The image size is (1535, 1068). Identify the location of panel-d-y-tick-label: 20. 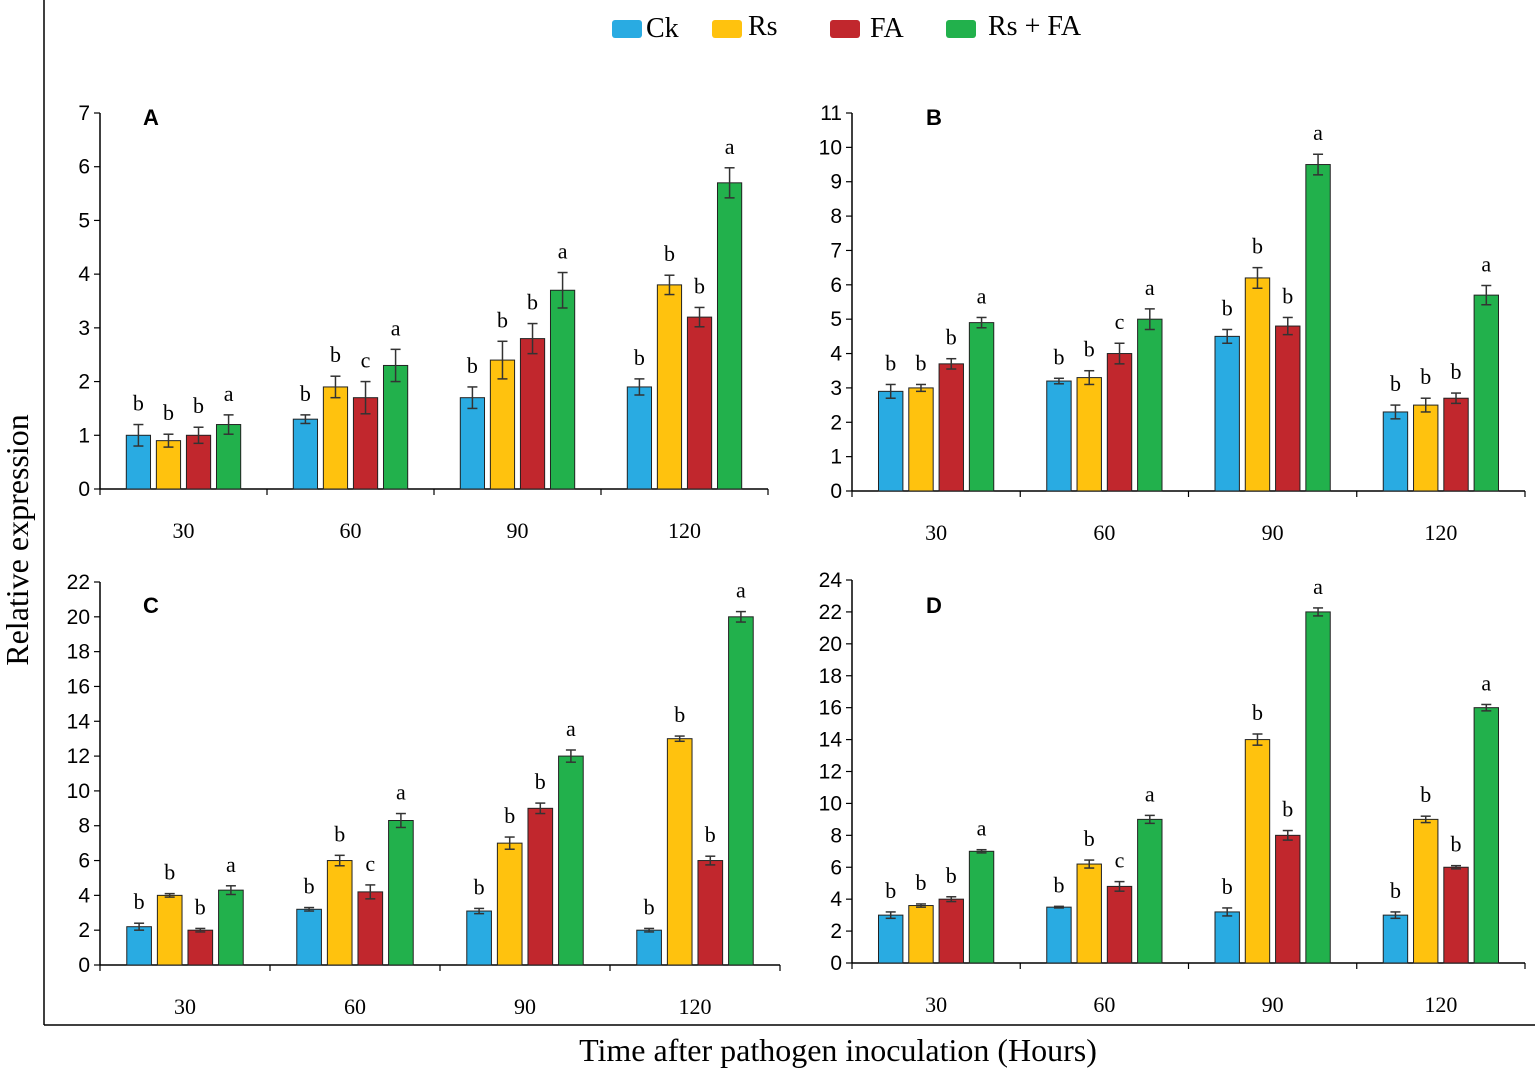
(830, 644).